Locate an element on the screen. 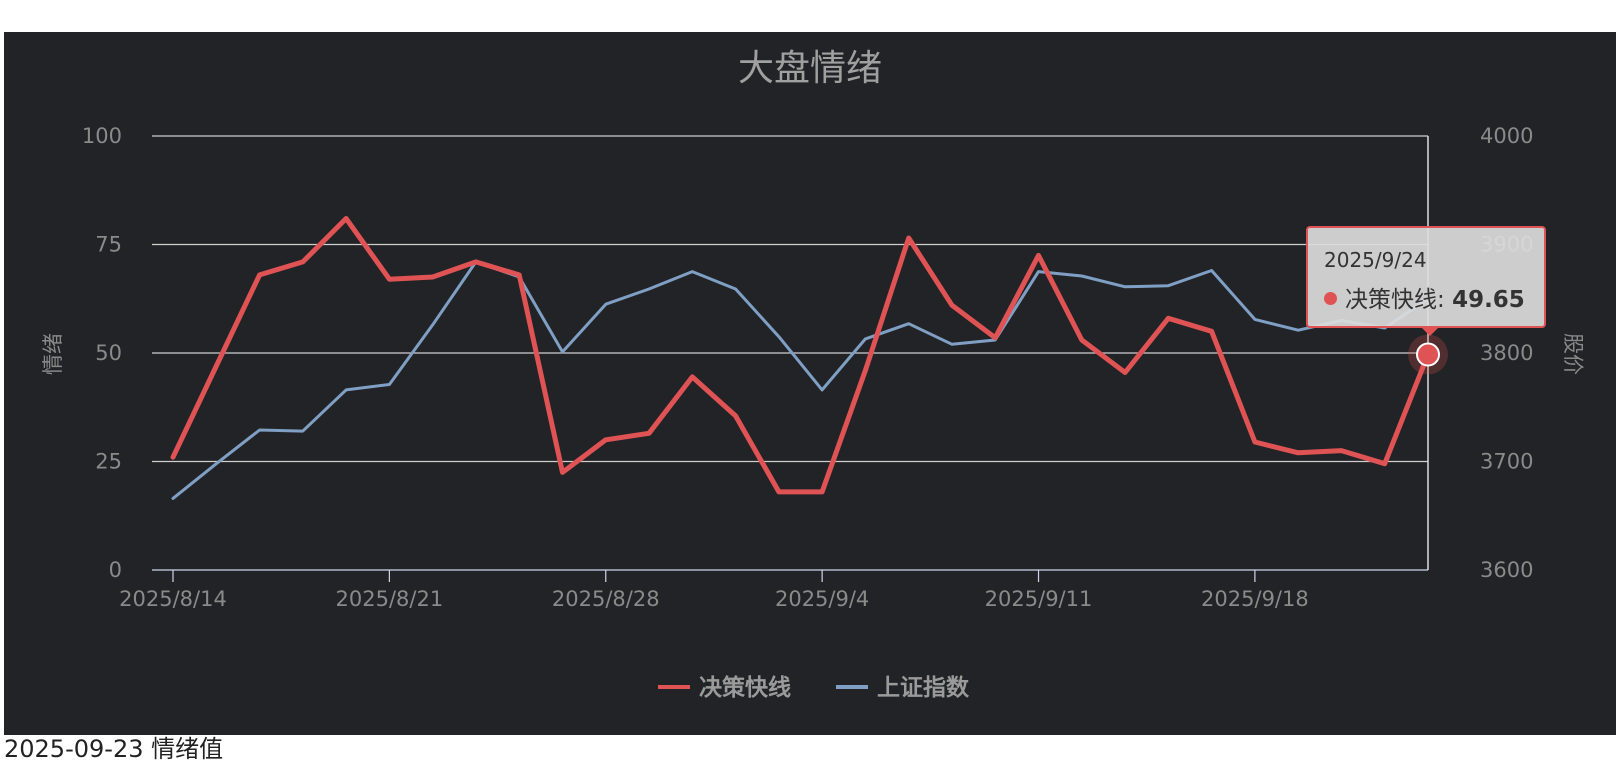 The image size is (1620, 763). tooltip-series-name: 决策快线 is located at coordinates (1391, 300).